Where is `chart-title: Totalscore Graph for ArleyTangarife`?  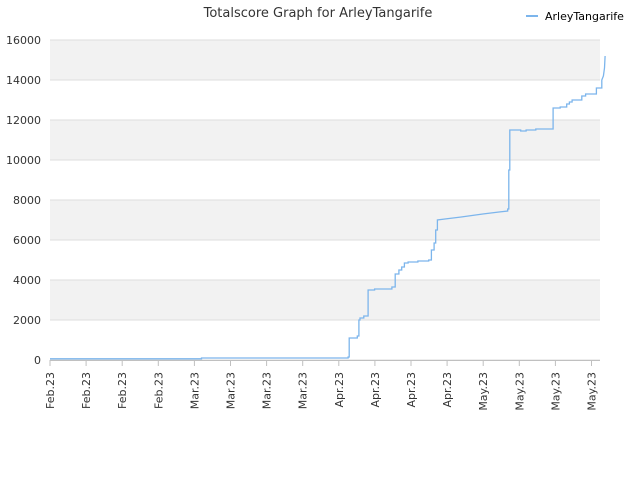
chart-title: Totalscore Graph for ArleyTangarife is located at coordinates (318, 13).